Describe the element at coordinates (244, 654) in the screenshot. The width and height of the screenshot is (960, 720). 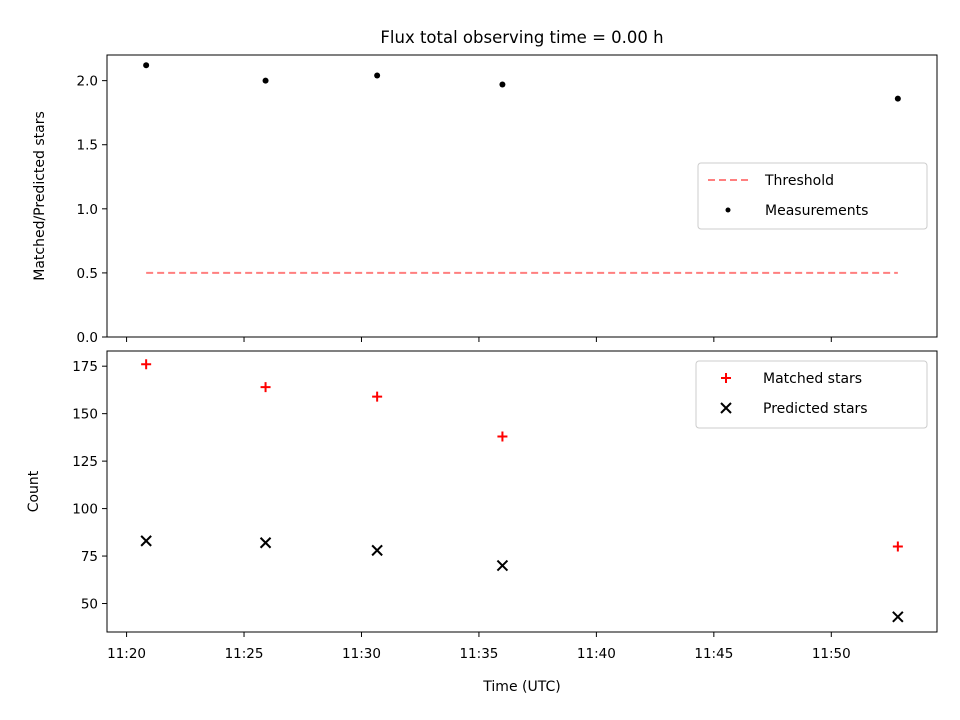
I see `x-tick-label: 11:25` at that location.